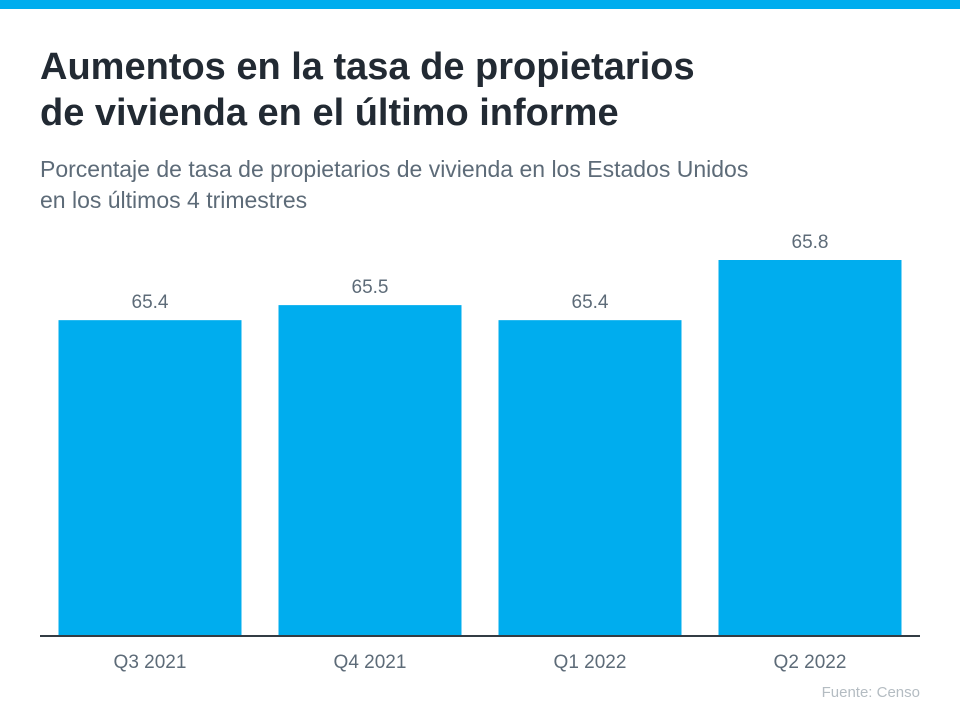  I want to click on data-label: 65.5, so click(370, 287).